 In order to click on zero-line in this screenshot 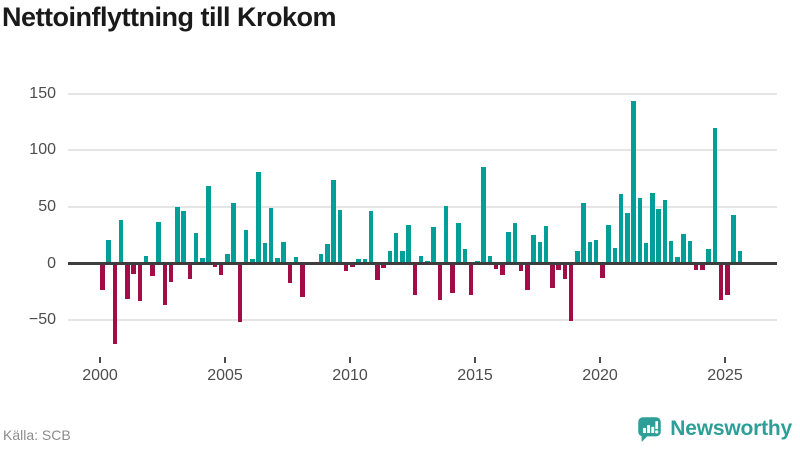, I will do `click(422, 263)`.